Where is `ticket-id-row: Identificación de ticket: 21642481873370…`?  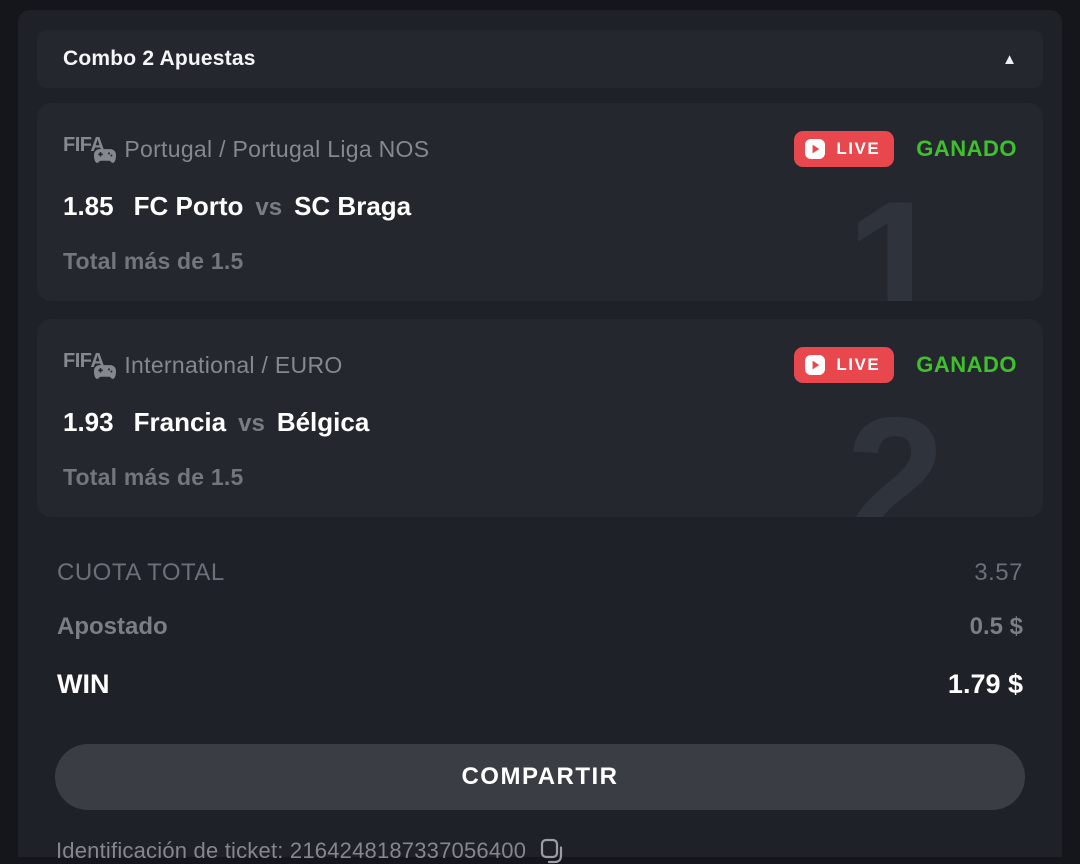
ticket-id-row: Identificación de ticket: 21642481873370… is located at coordinates (549, 851).